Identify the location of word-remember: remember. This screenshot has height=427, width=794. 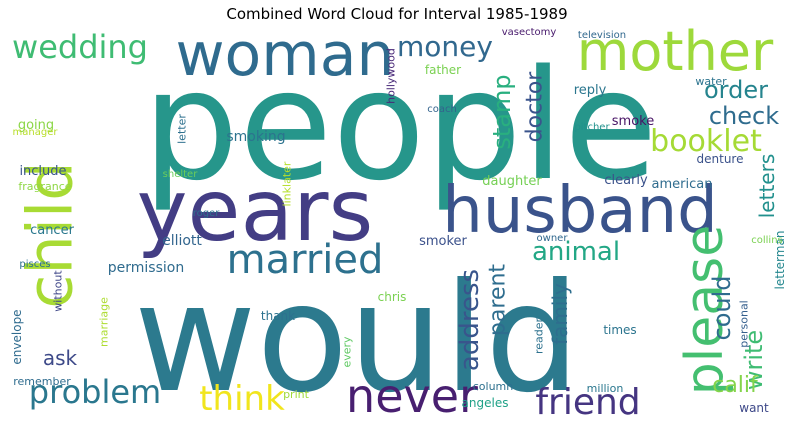
(42, 381).